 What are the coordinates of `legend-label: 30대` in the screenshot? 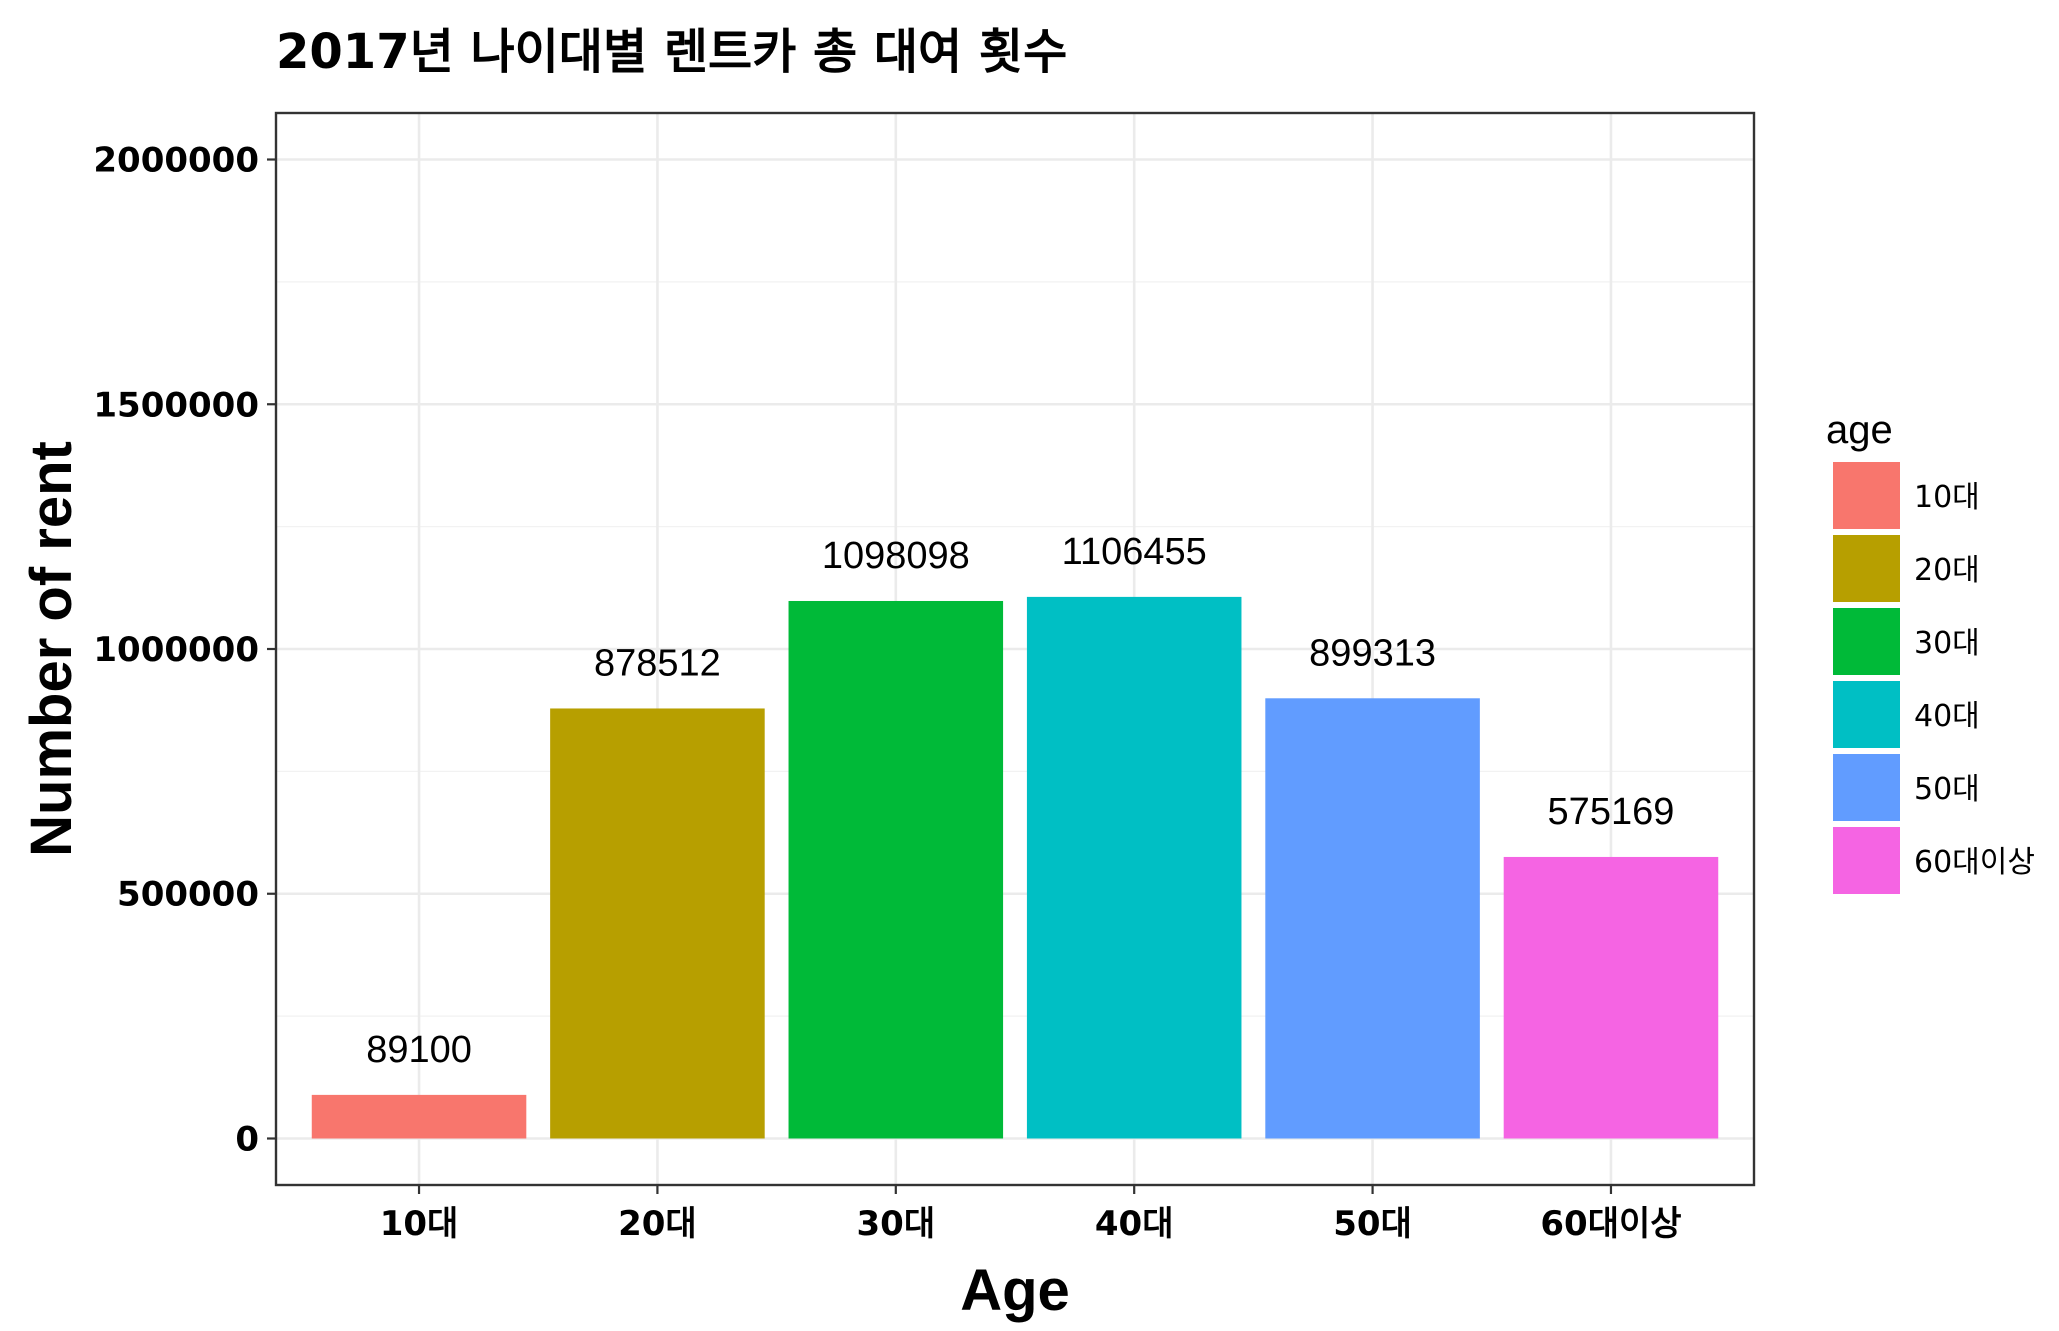 It's located at (1947, 643).